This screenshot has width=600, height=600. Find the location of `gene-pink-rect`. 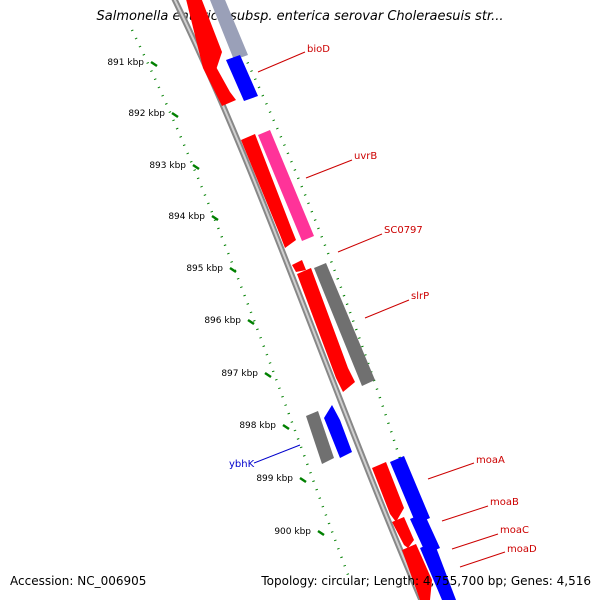

gene-pink-rect is located at coordinates (286, 185).